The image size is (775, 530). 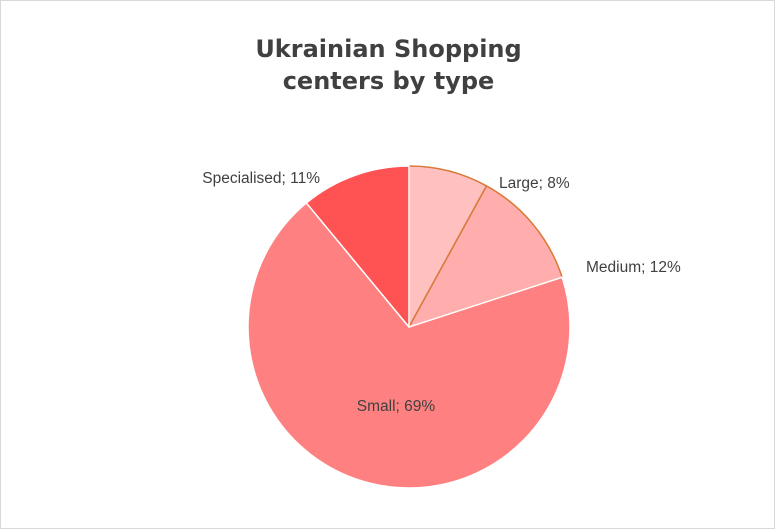 I want to click on data-label-medium: Medium; 12%, so click(x=633, y=267).